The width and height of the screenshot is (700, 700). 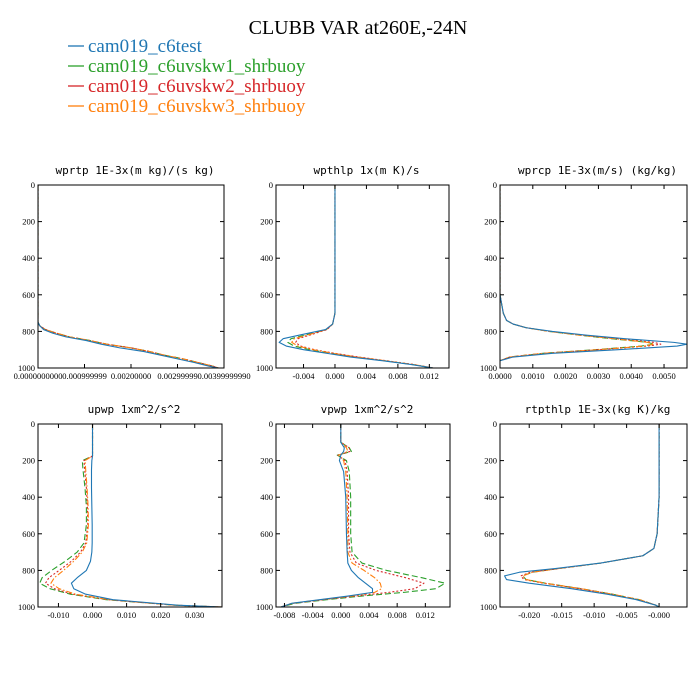 I want to click on panel-title: vpwp 1xm^2/s^2, so click(x=367, y=409).